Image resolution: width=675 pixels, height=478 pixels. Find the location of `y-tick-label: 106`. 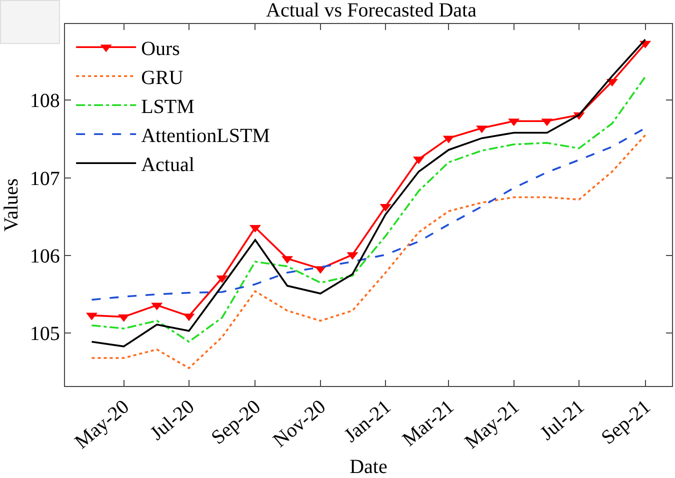

y-tick-label: 106 is located at coordinates (45, 256).